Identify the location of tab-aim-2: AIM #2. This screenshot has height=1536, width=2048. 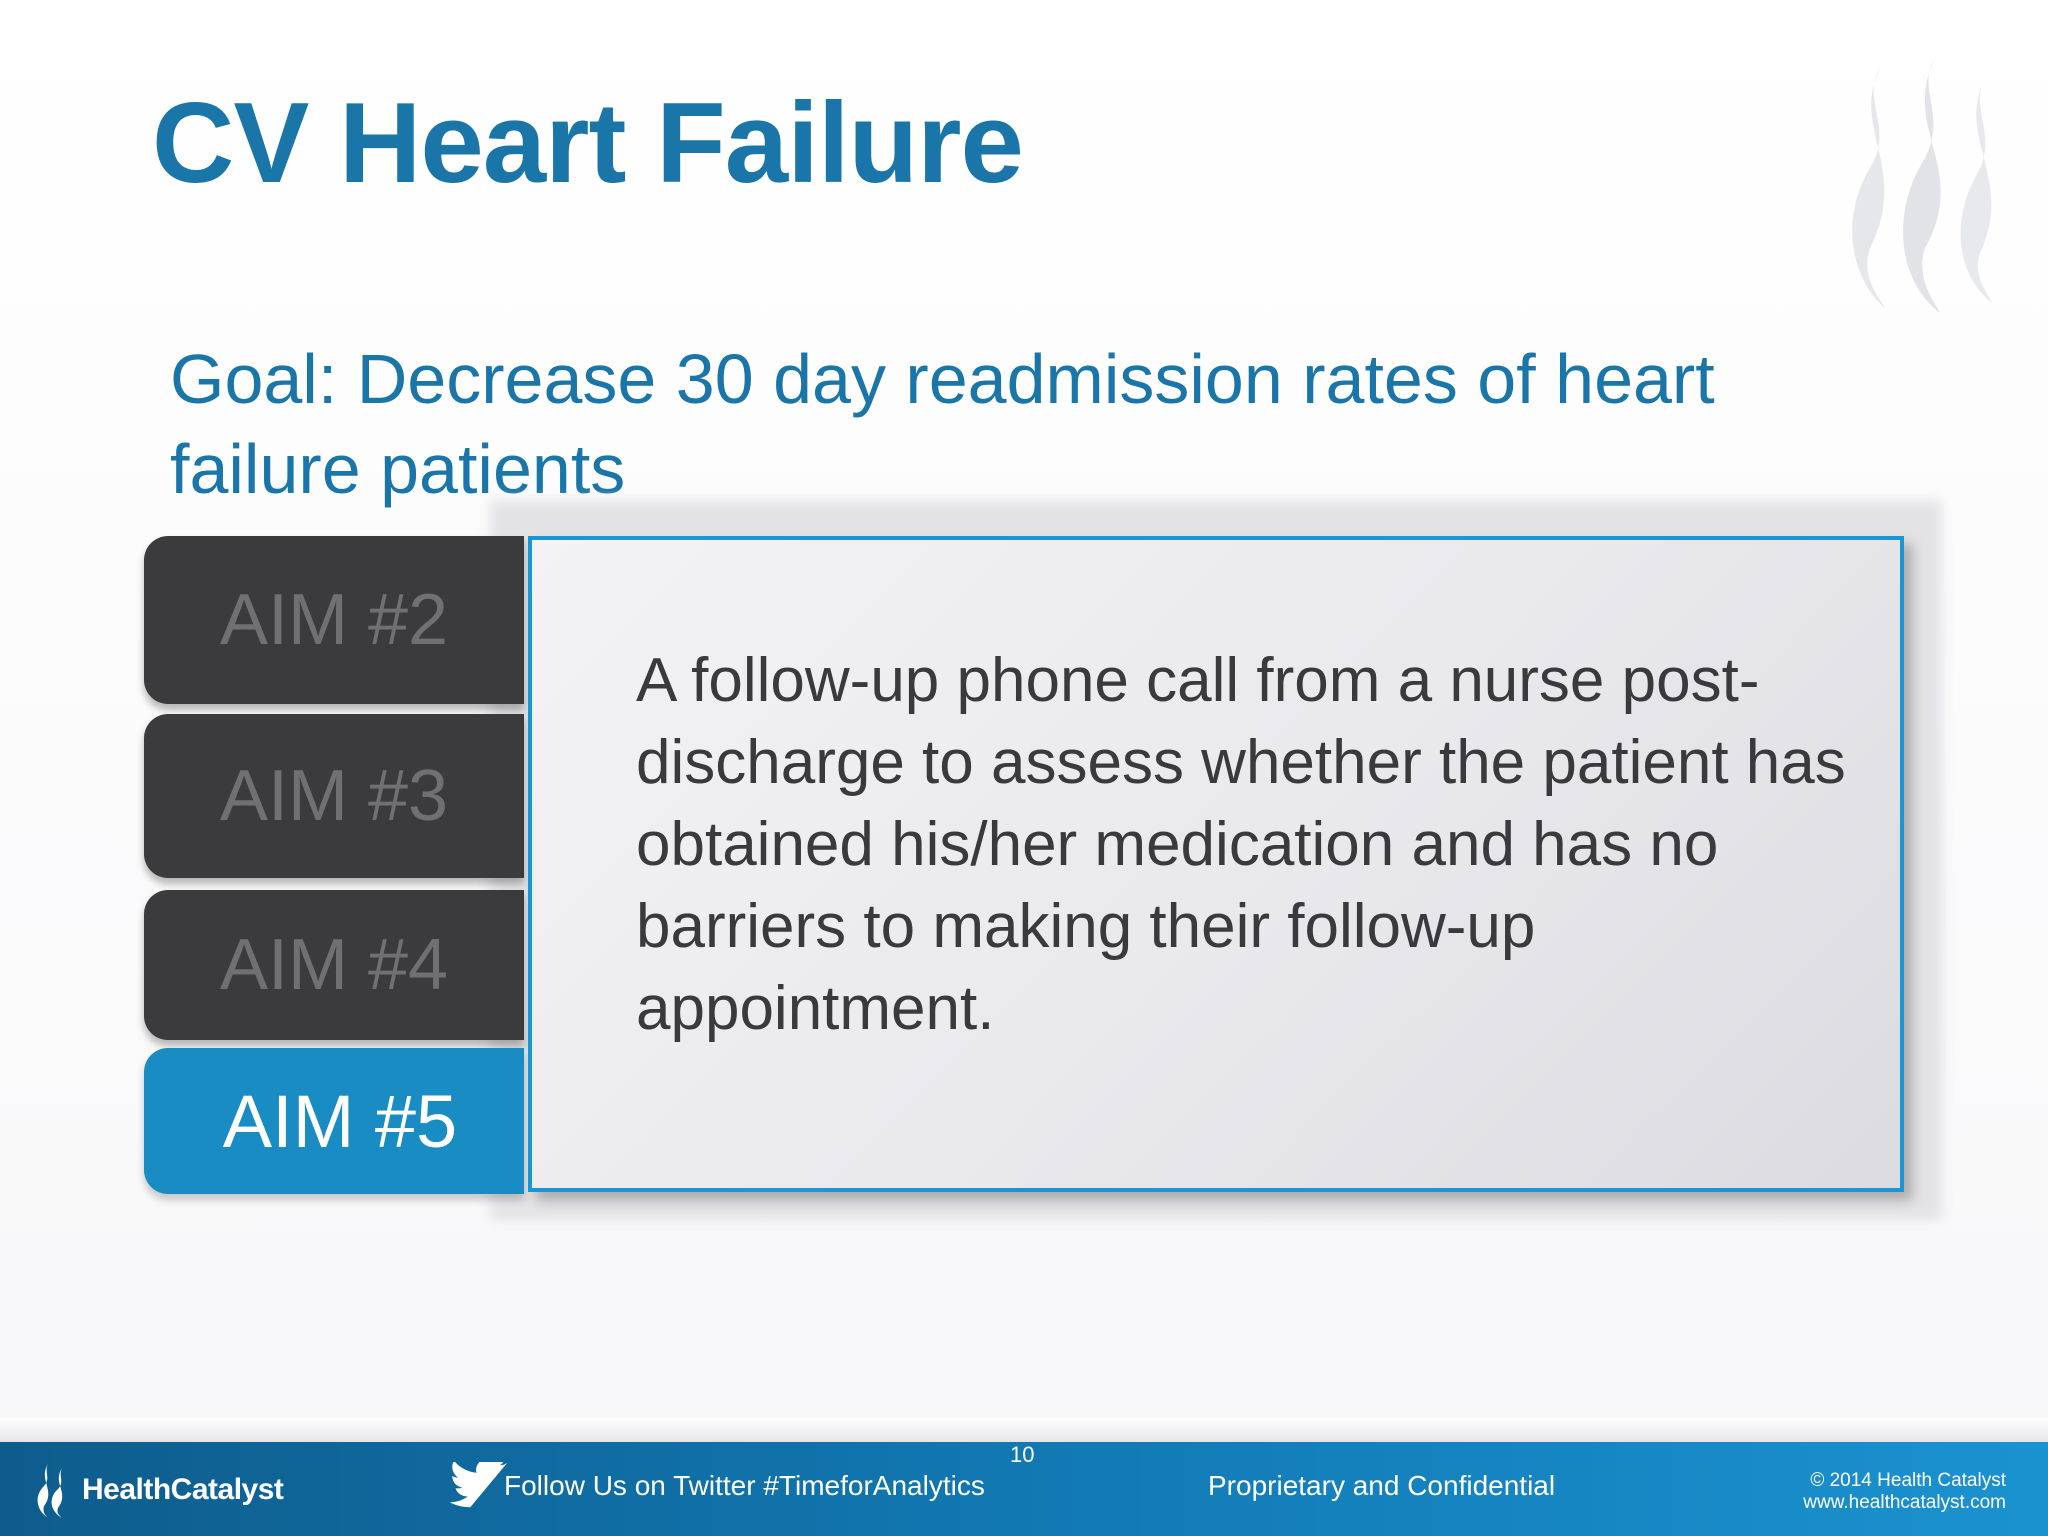
(334, 620).